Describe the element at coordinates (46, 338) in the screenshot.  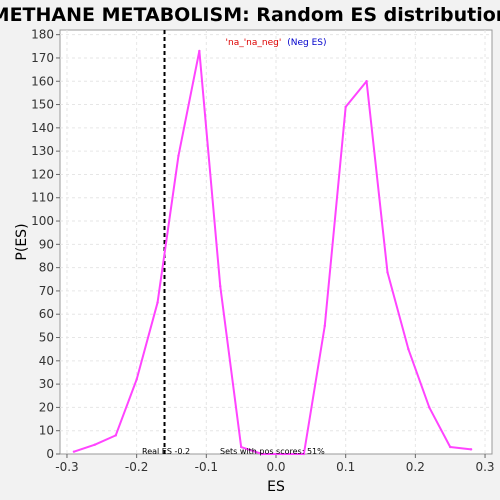
I see `y-tick-label: 50` at that location.